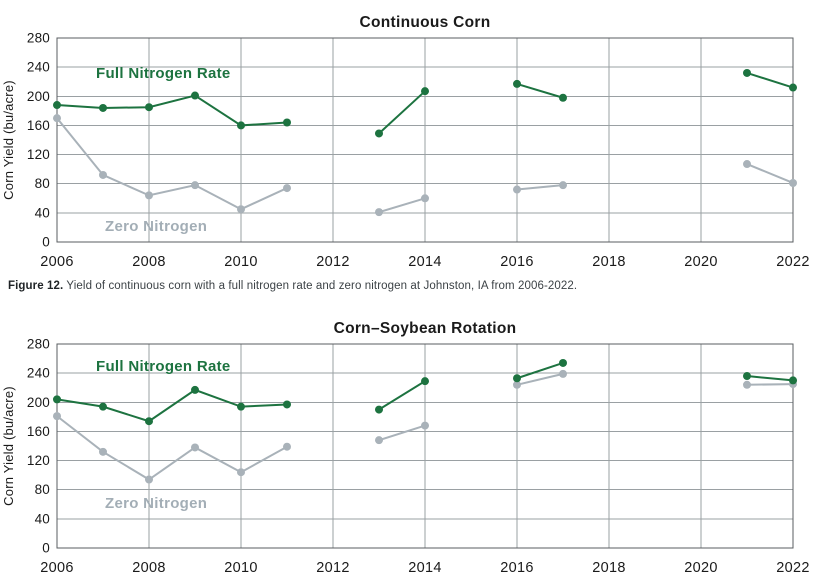 This screenshot has height=583, width=820. What do you see at coordinates (56, 568) in the screenshot?
I see `x-tick-label: 2006` at bounding box center [56, 568].